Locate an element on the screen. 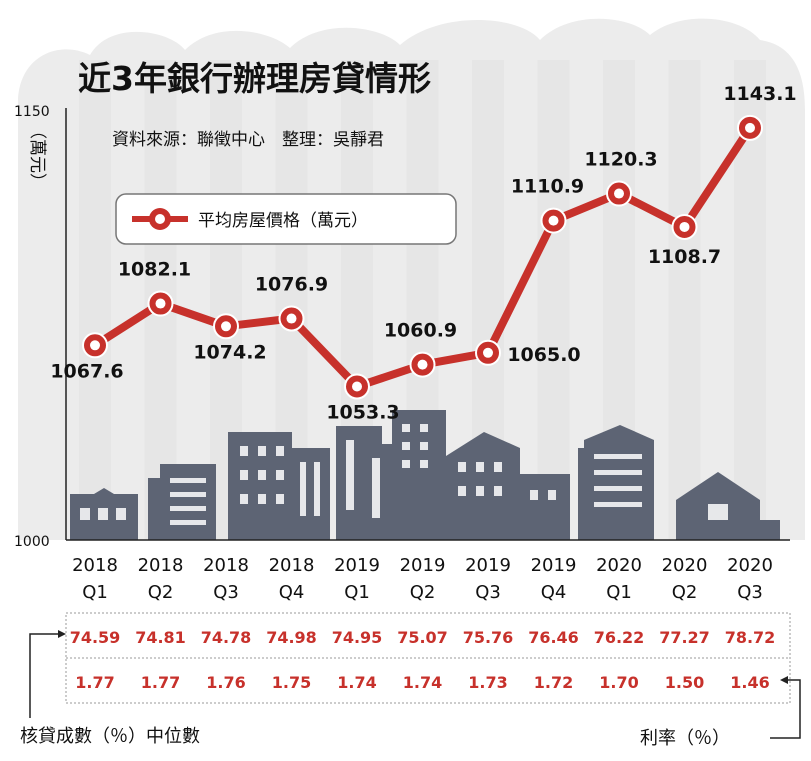 This screenshot has height=761, width=811. ltv-cell: 74.81 is located at coordinates (160, 637).